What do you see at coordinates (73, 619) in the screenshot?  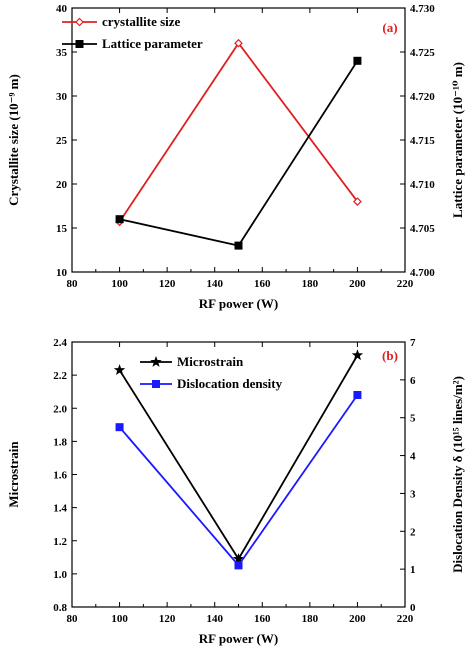 I see `panel-b-x-tick-label: 80` at bounding box center [73, 619].